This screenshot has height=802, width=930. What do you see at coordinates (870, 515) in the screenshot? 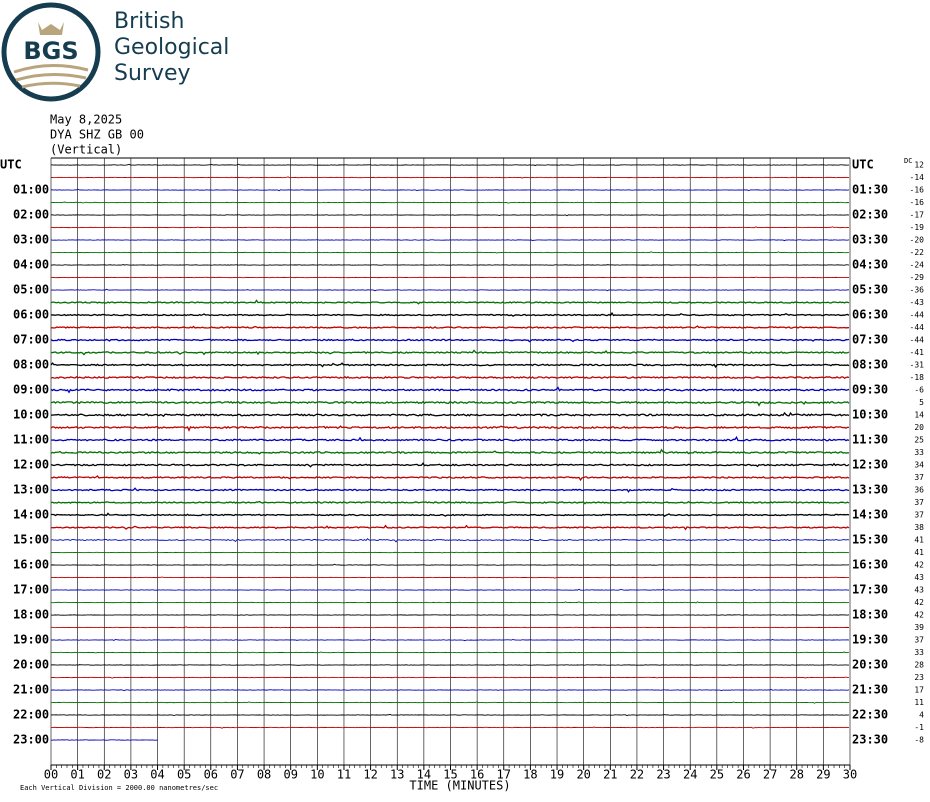
I see `time-label-right: 14:30` at bounding box center [870, 515].